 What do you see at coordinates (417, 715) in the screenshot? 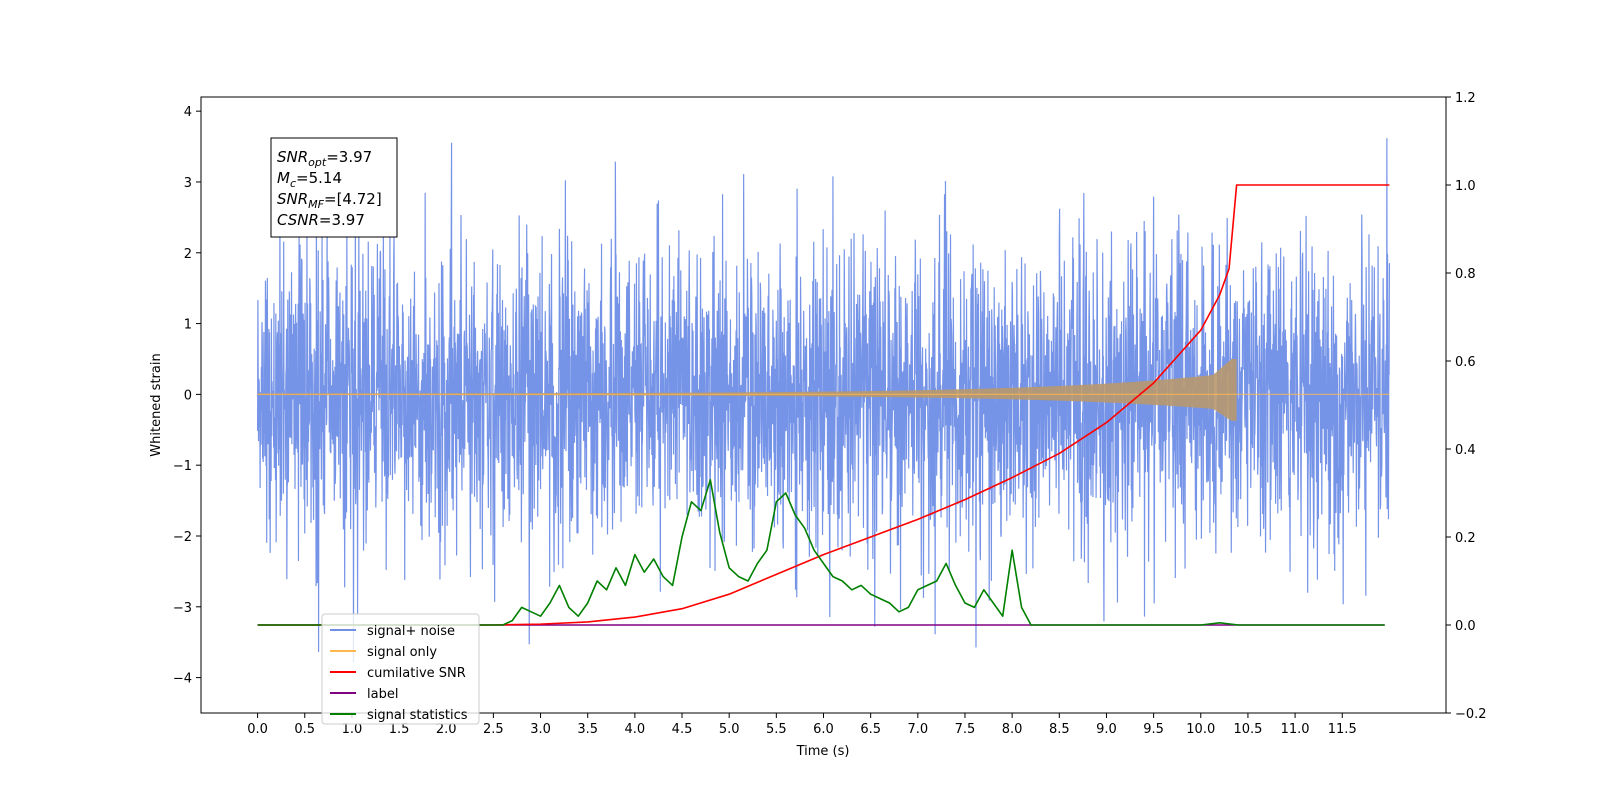
I see `legend-label: signal statistics` at bounding box center [417, 715].